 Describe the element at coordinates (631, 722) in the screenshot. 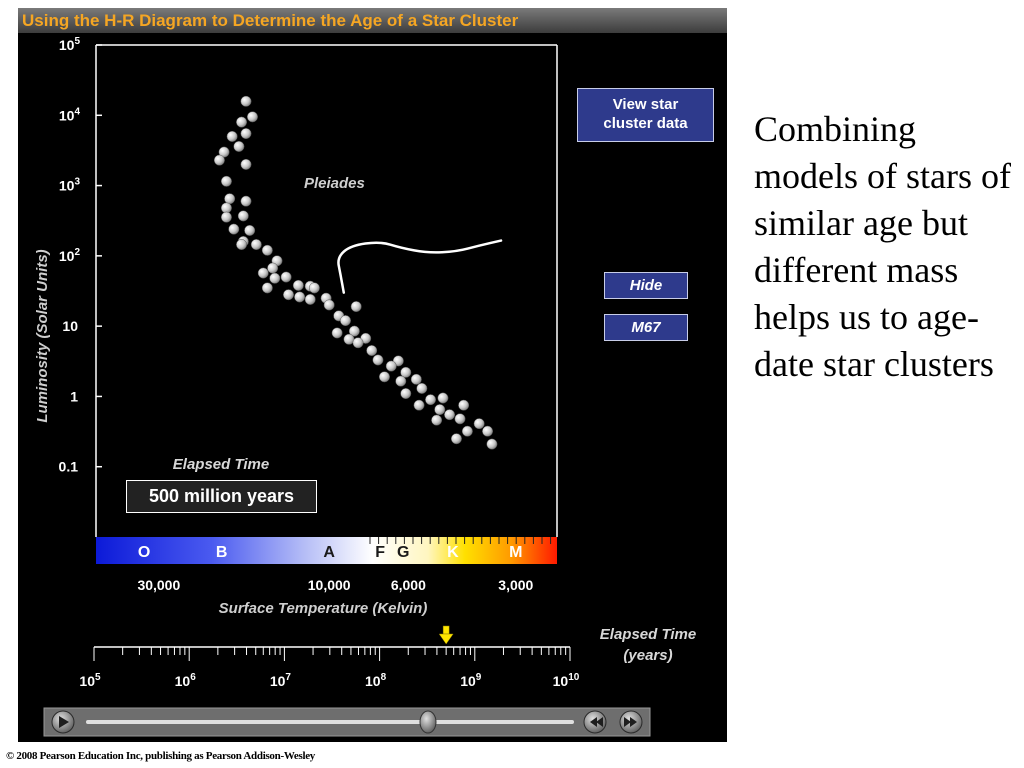

I see `fast-forward-icon` at that location.